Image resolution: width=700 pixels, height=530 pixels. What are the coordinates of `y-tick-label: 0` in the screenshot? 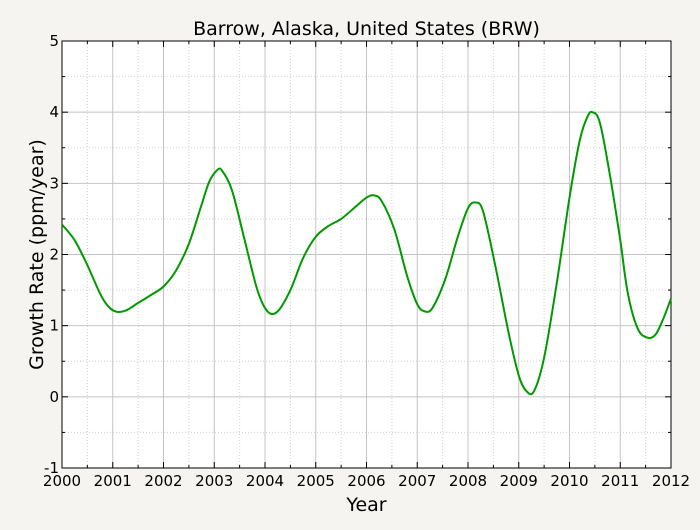 It's located at (54, 397).